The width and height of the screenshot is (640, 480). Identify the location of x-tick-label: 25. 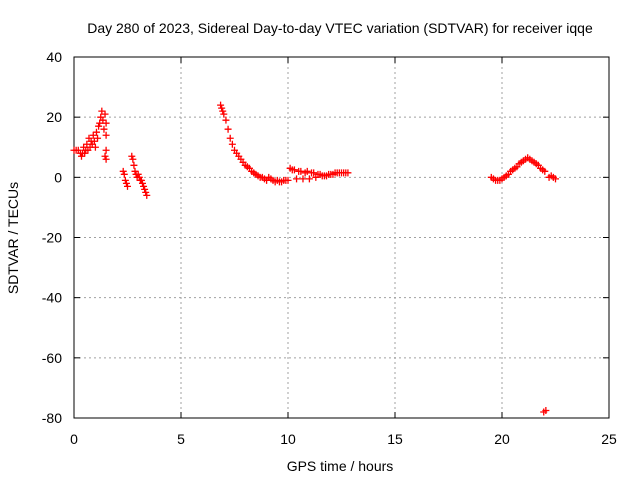
(609, 439).